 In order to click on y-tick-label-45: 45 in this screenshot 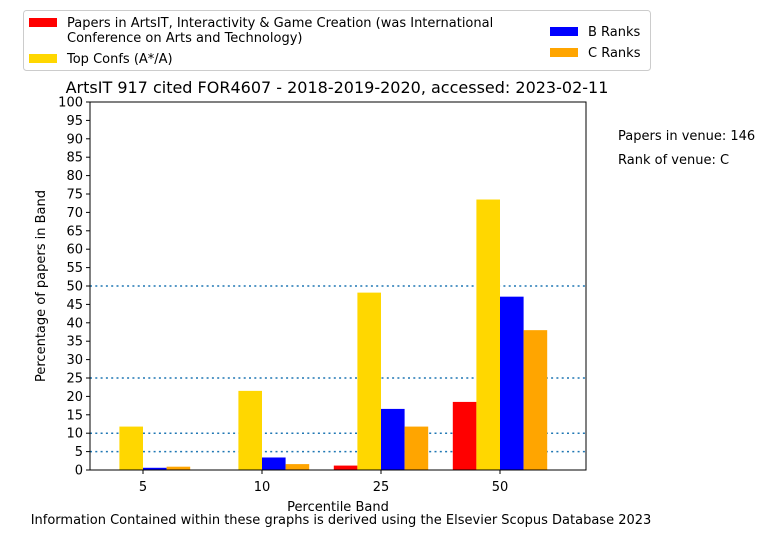, I will do `click(74, 305)`.